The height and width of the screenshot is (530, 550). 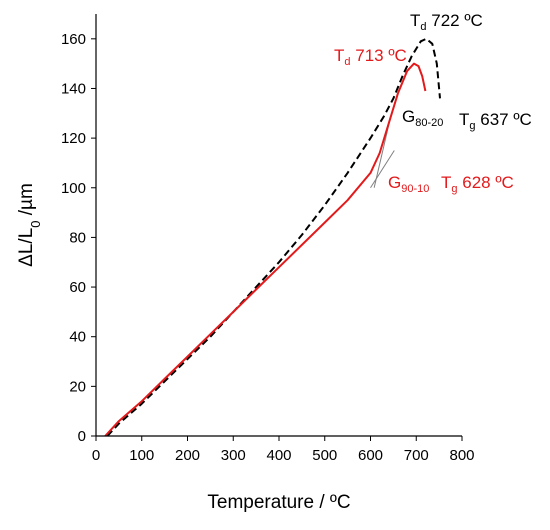 What do you see at coordinates (429, 123) in the screenshot?
I see `annotation-sub: 80-20` at bounding box center [429, 123].